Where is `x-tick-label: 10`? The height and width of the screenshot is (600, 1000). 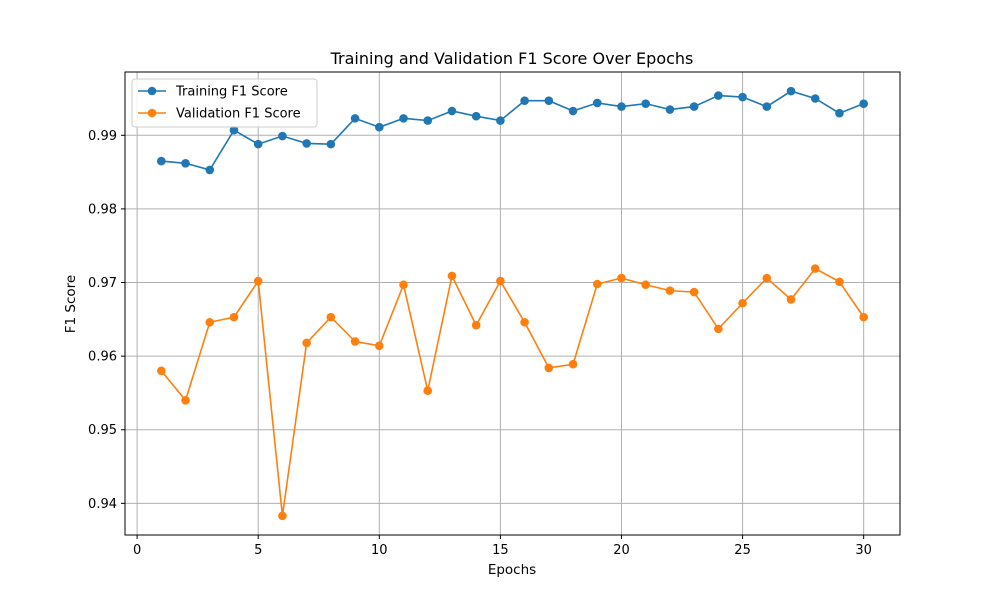
x-tick-label: 10 is located at coordinates (379, 550).